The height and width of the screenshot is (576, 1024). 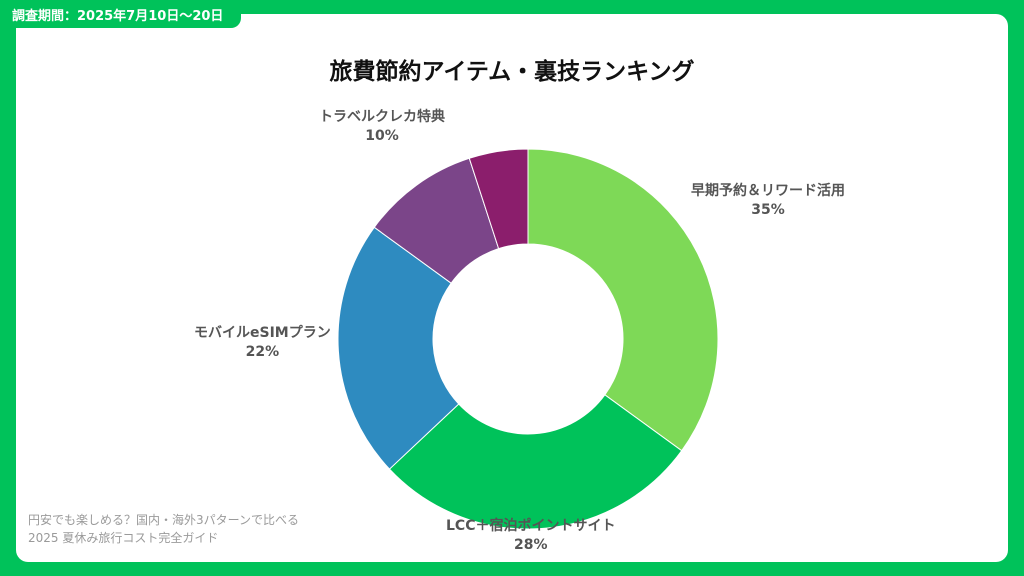 I want to click on slice-label-early-booking: 早期予約＆リワード活用 35%, so click(x=768, y=201).